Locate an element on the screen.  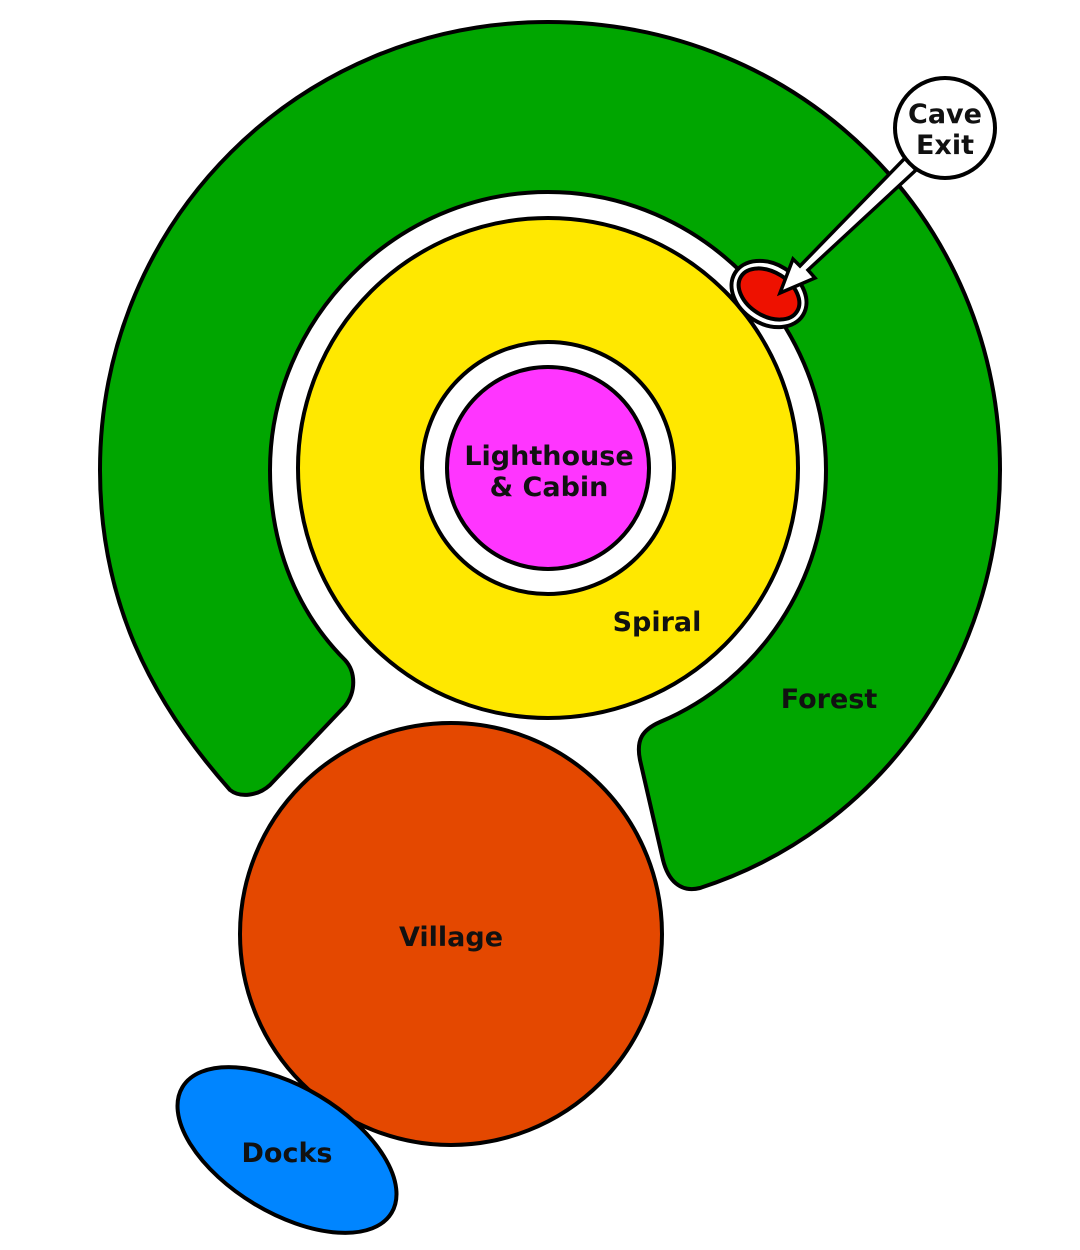
lighthouse-label-line1: Lighthouse is located at coordinates (548, 456).